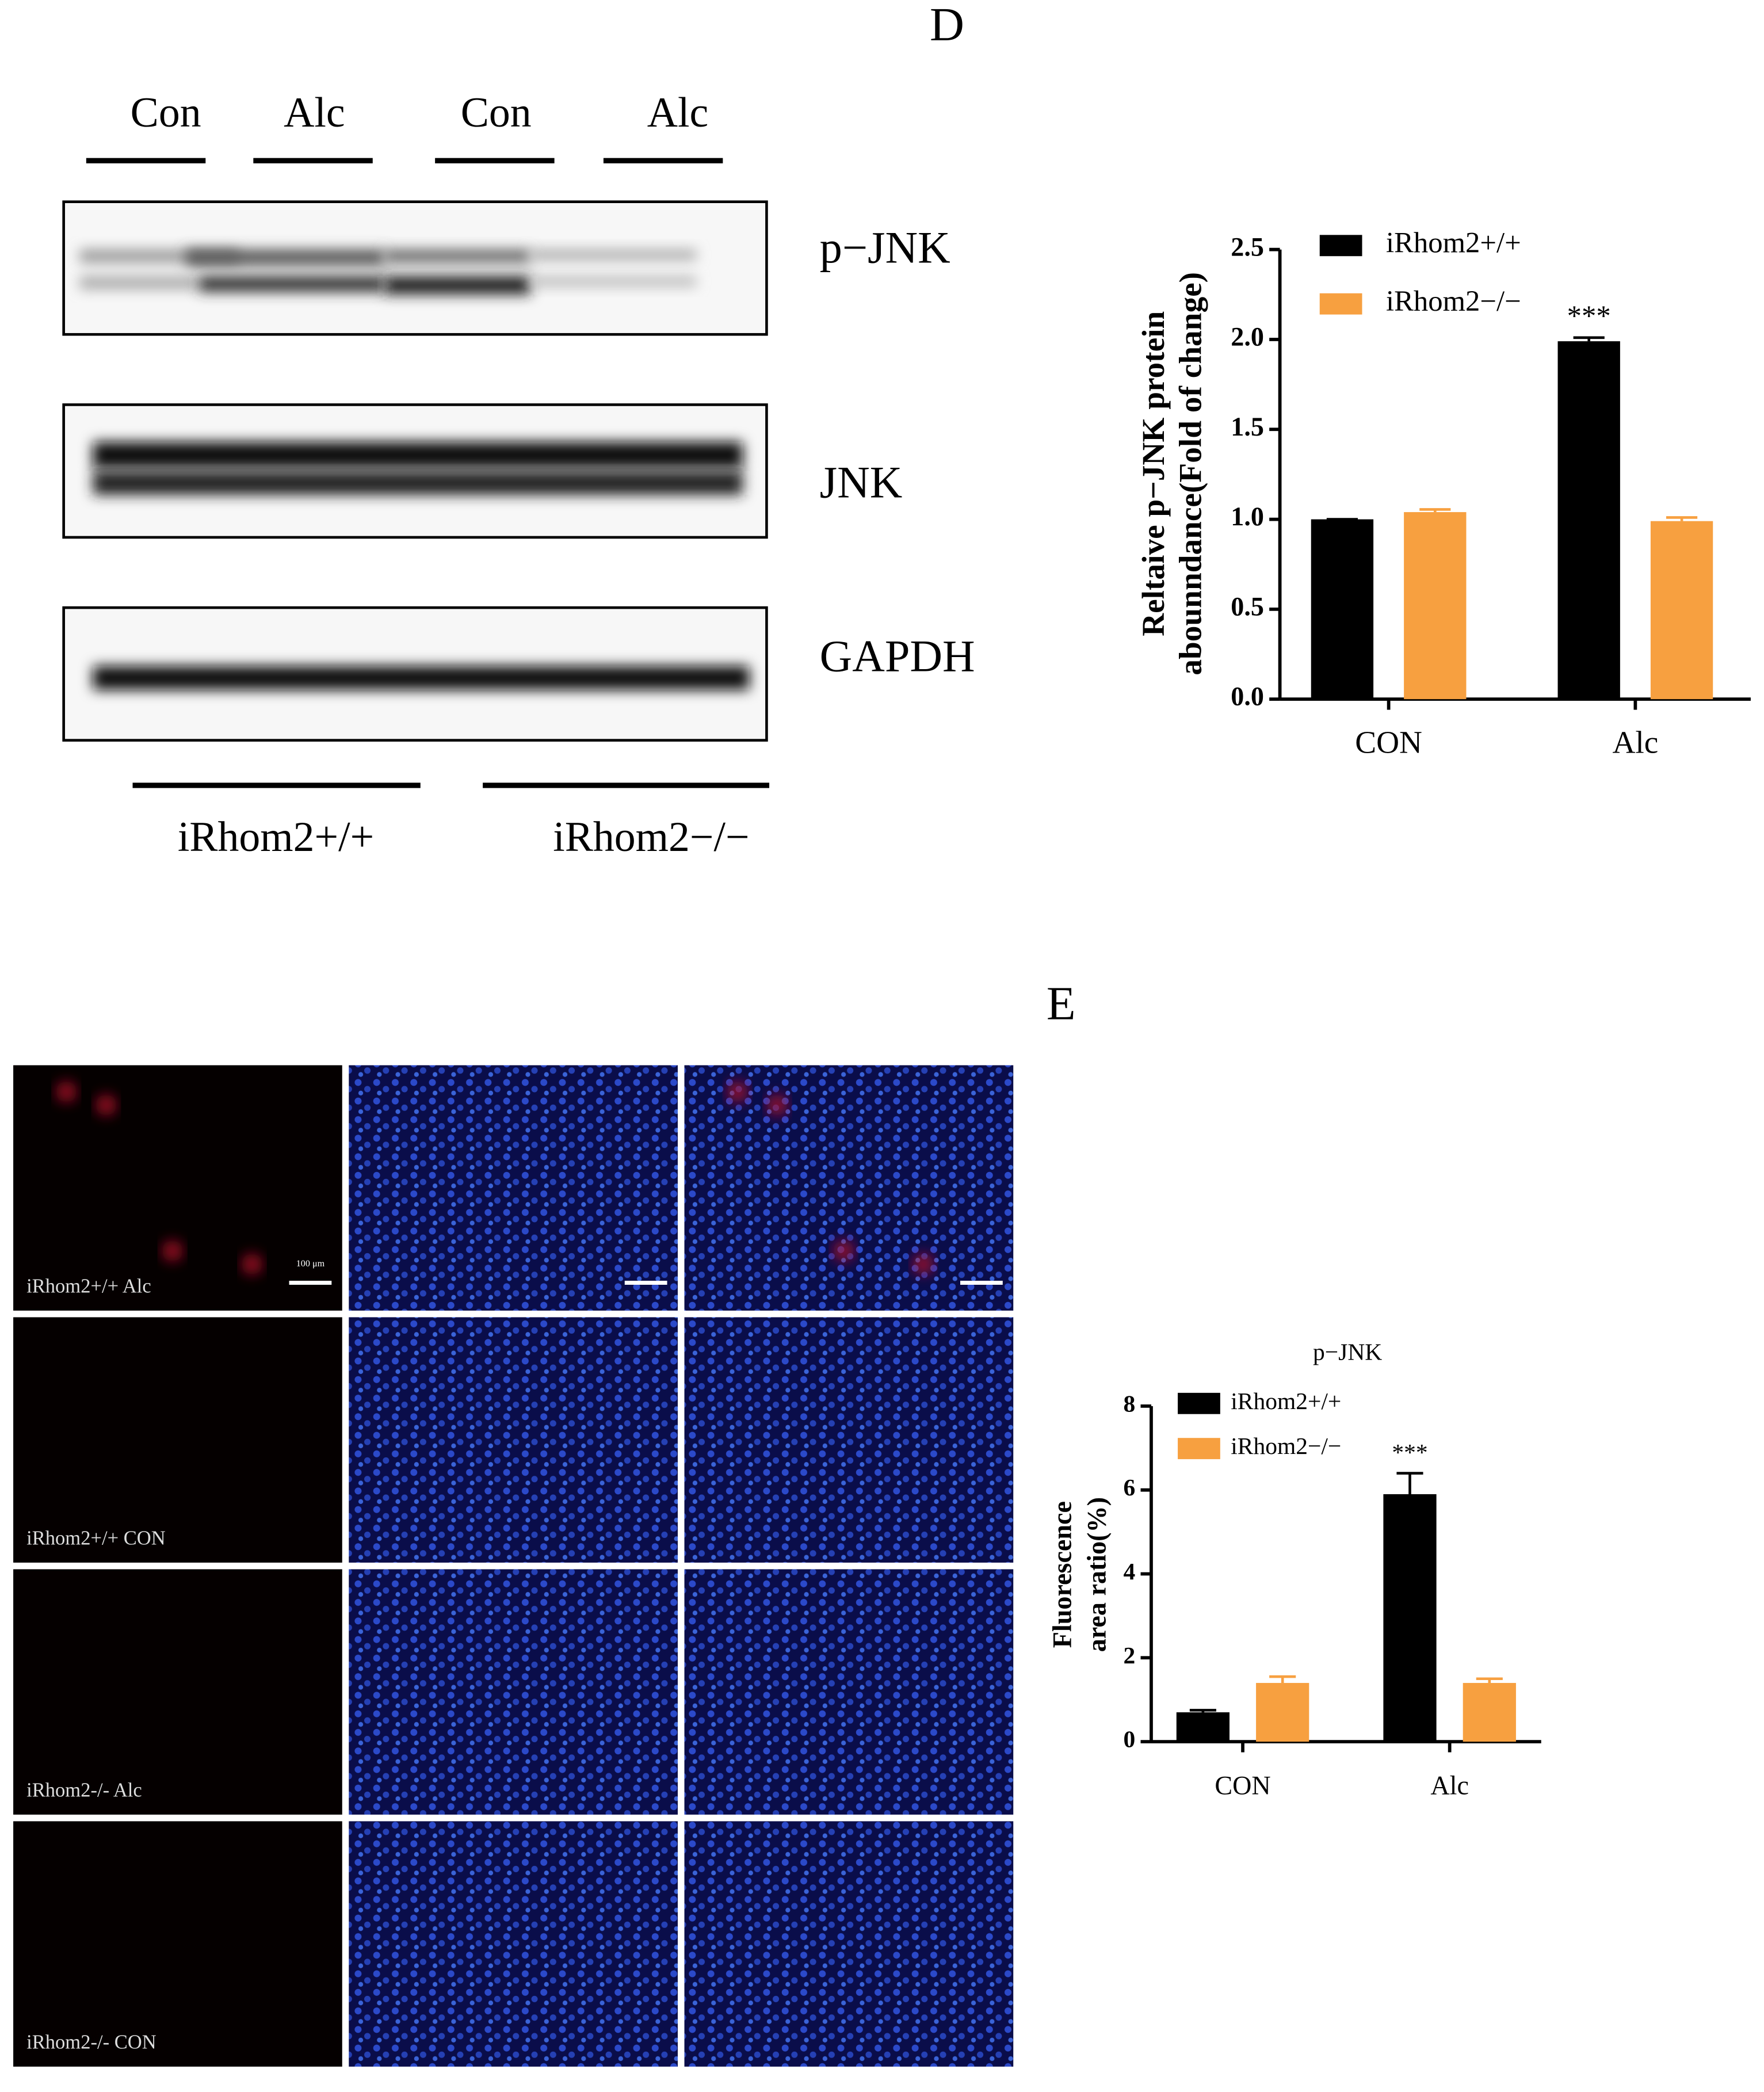 The height and width of the screenshot is (2092, 1764). Describe the element at coordinates (1130, 1403) in the screenshot. I see `y-tick-label: 8` at that location.